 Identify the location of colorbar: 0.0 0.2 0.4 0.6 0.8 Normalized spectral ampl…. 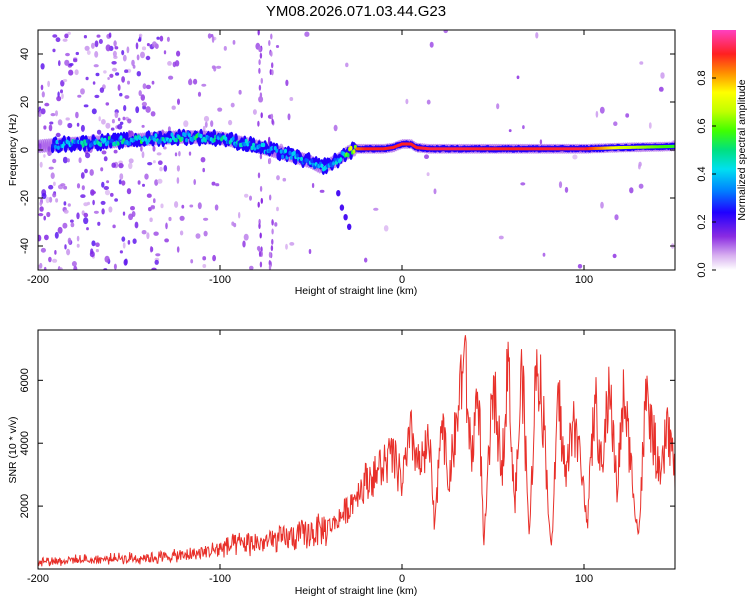
(722, 154).